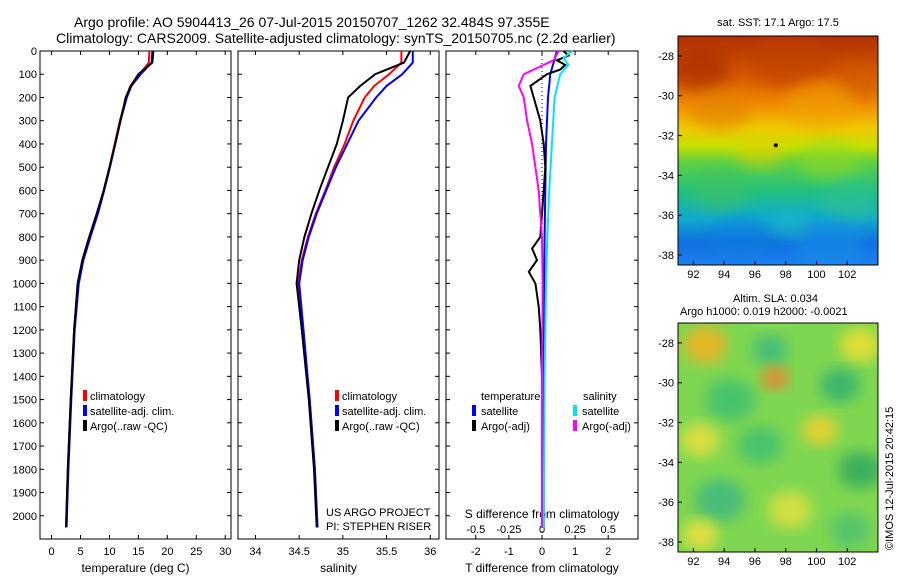  Describe the element at coordinates (778, 23) in the screenshot. I see `sst-map-title: sat. SST: 17.1 Argo: 17.5` at that location.